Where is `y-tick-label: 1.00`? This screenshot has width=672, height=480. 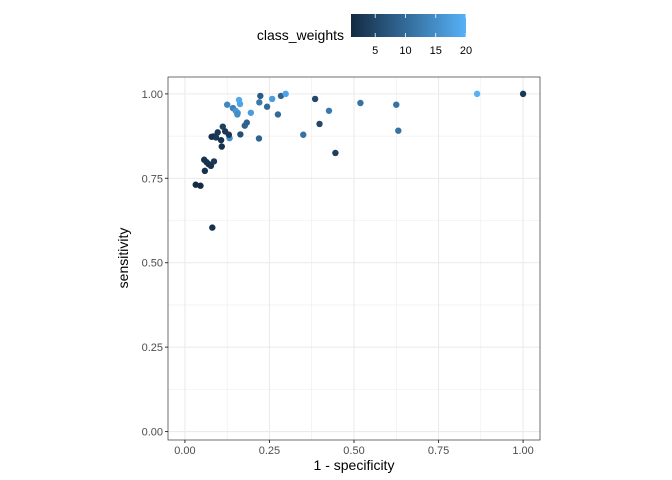
y-tick-label: 1.00 is located at coordinates (152, 95).